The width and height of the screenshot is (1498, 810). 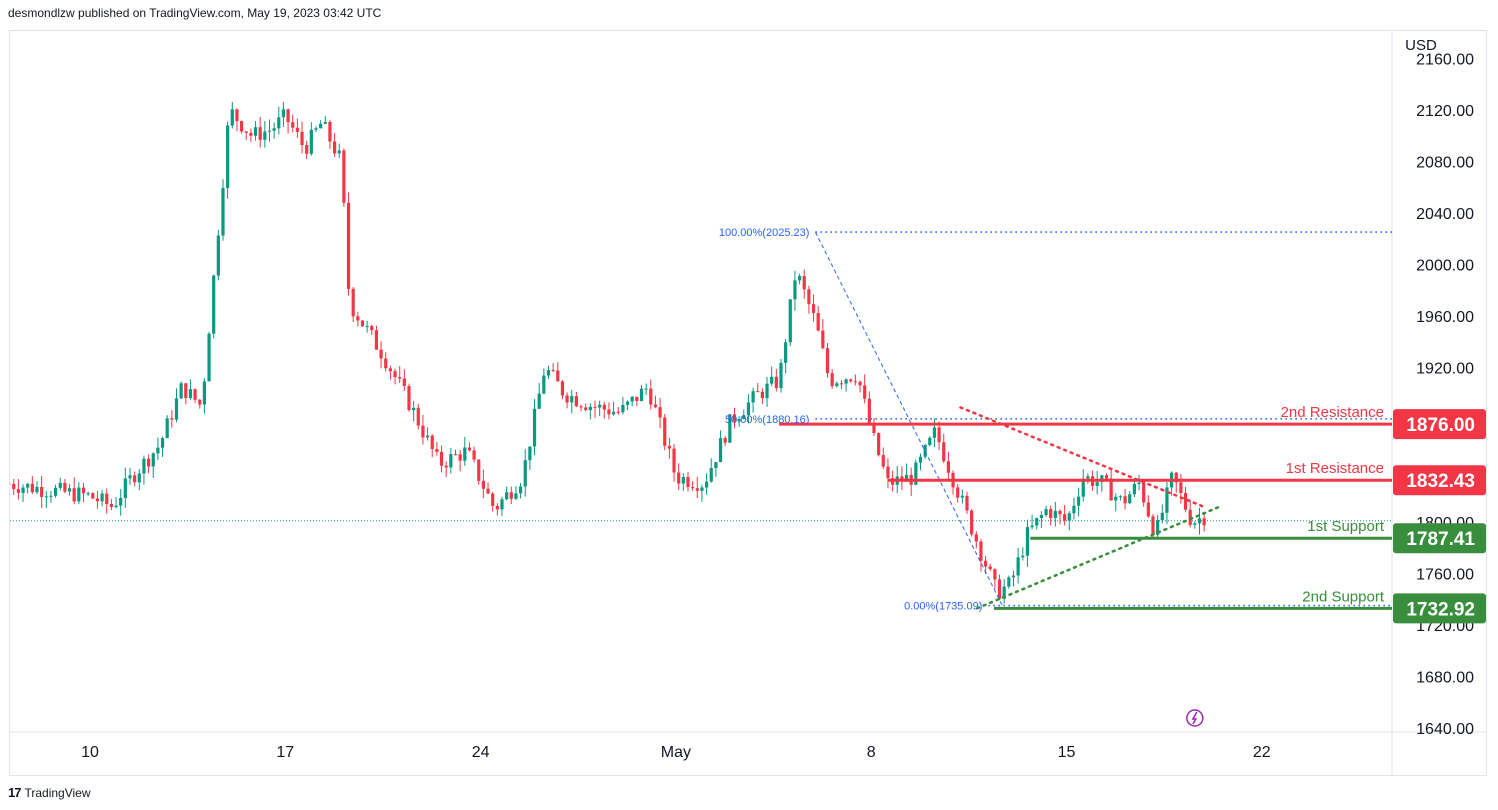 What do you see at coordinates (1421, 45) in the screenshot?
I see `currency-label: USD` at bounding box center [1421, 45].